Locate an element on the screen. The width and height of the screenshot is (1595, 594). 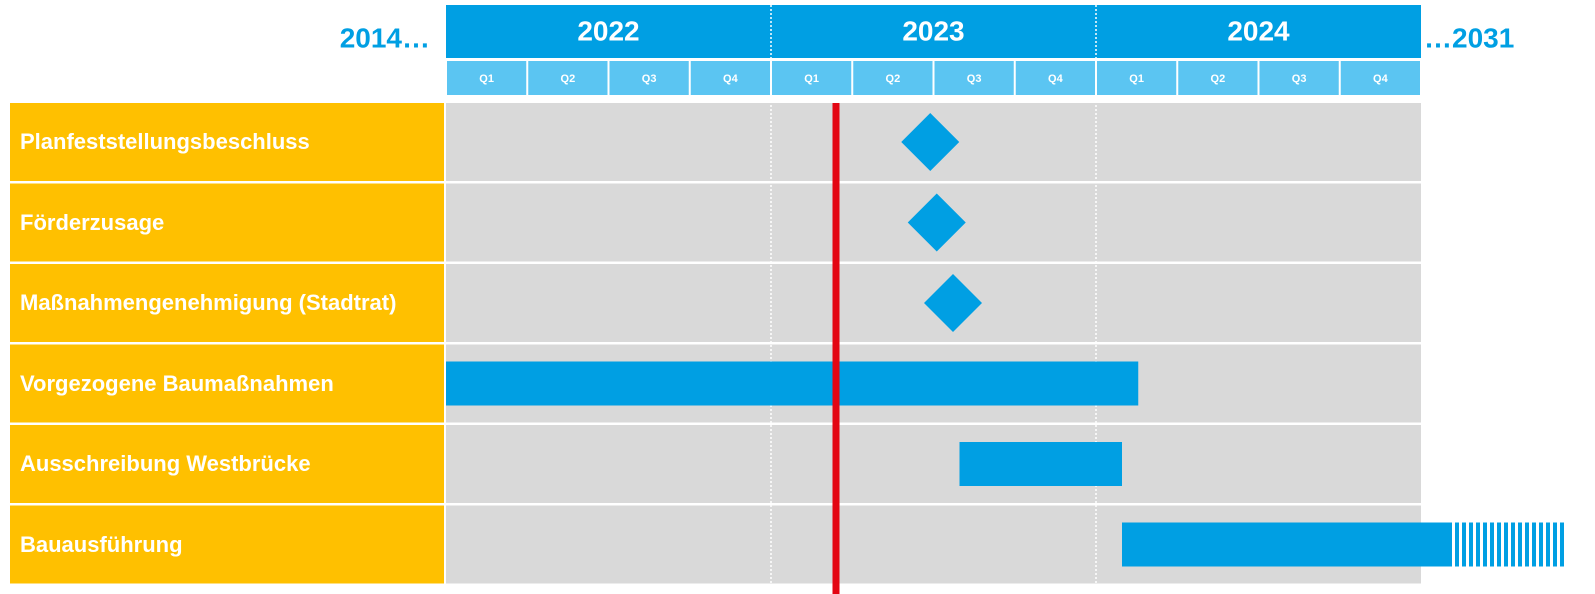
year-label: 2022 is located at coordinates (608, 30).